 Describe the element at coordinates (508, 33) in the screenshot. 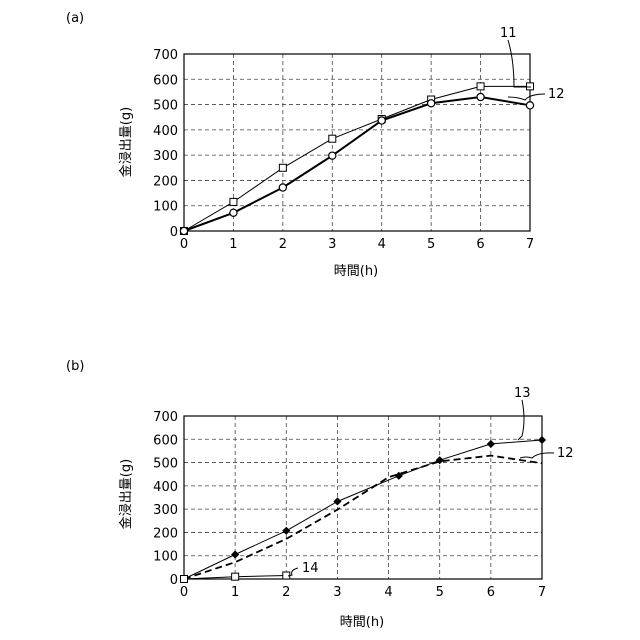

I see `series-label-11: 11` at that location.